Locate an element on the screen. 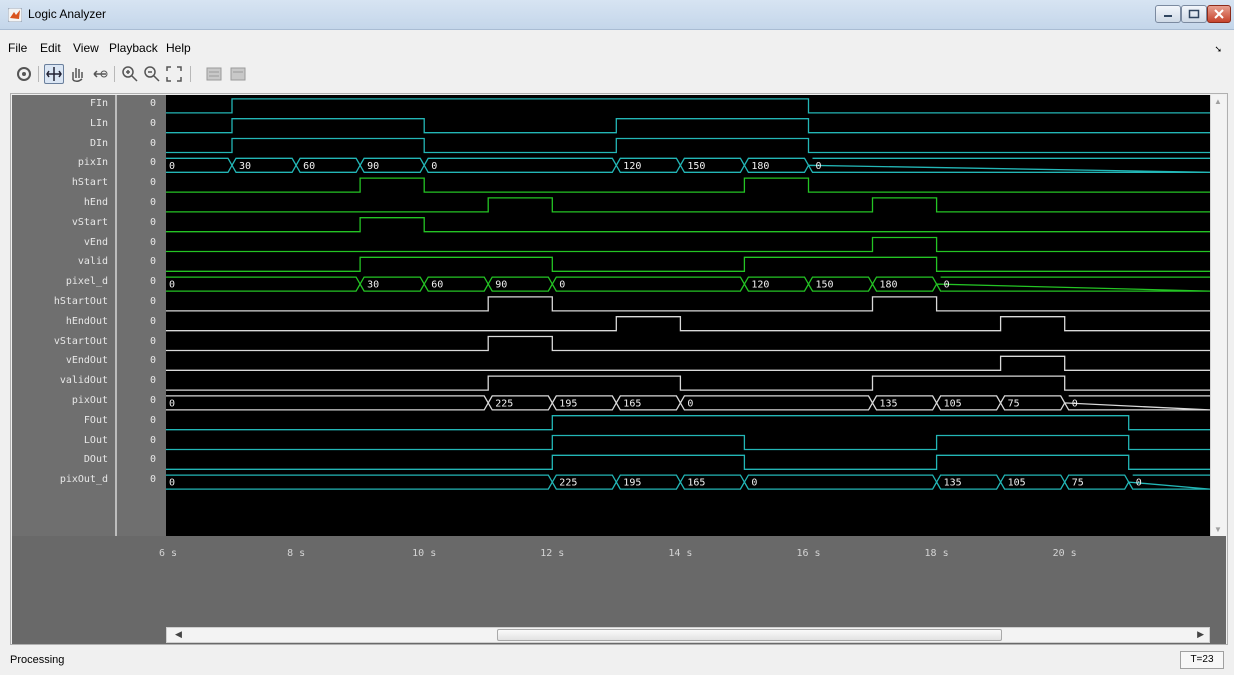  signal-value-hEndOut: 0 is located at coordinates (152, 321).